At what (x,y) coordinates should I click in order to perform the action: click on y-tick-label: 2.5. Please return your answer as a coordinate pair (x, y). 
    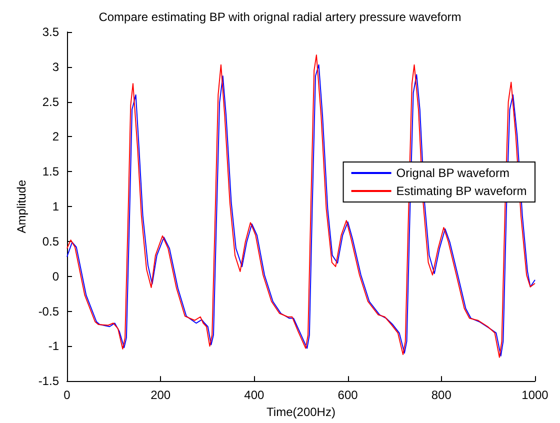
    Looking at the image, I should click on (51, 101).